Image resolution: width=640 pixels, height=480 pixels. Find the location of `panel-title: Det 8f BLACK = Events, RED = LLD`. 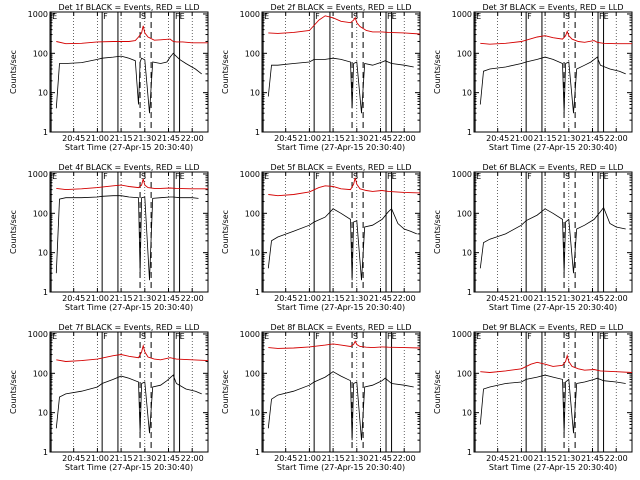

panel-title: Det 8f BLACK = Events, RED = LLD is located at coordinates (340, 327).